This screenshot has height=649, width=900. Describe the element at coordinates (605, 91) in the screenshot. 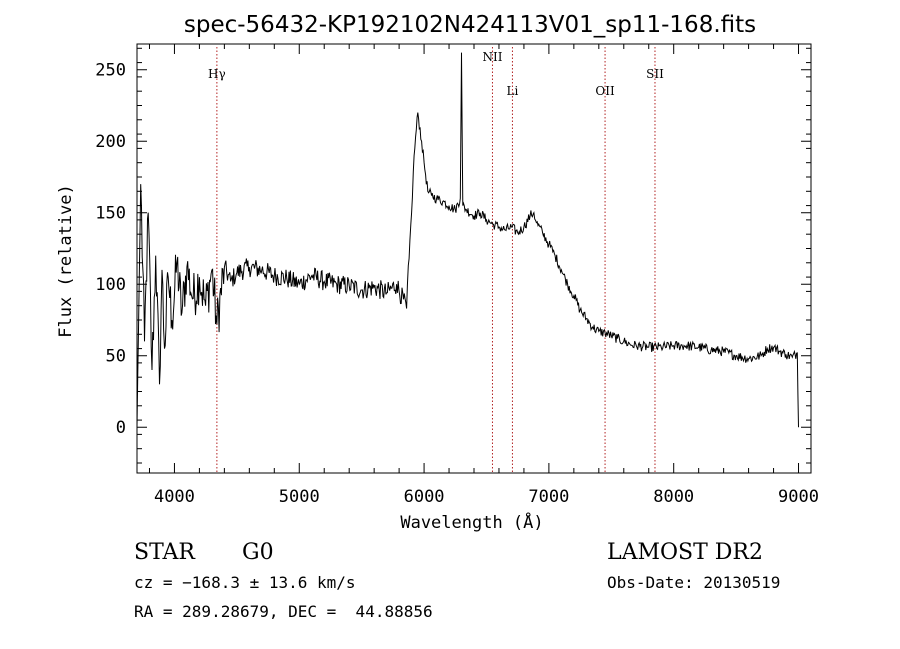

I see `spectral-line-label: OII` at that location.